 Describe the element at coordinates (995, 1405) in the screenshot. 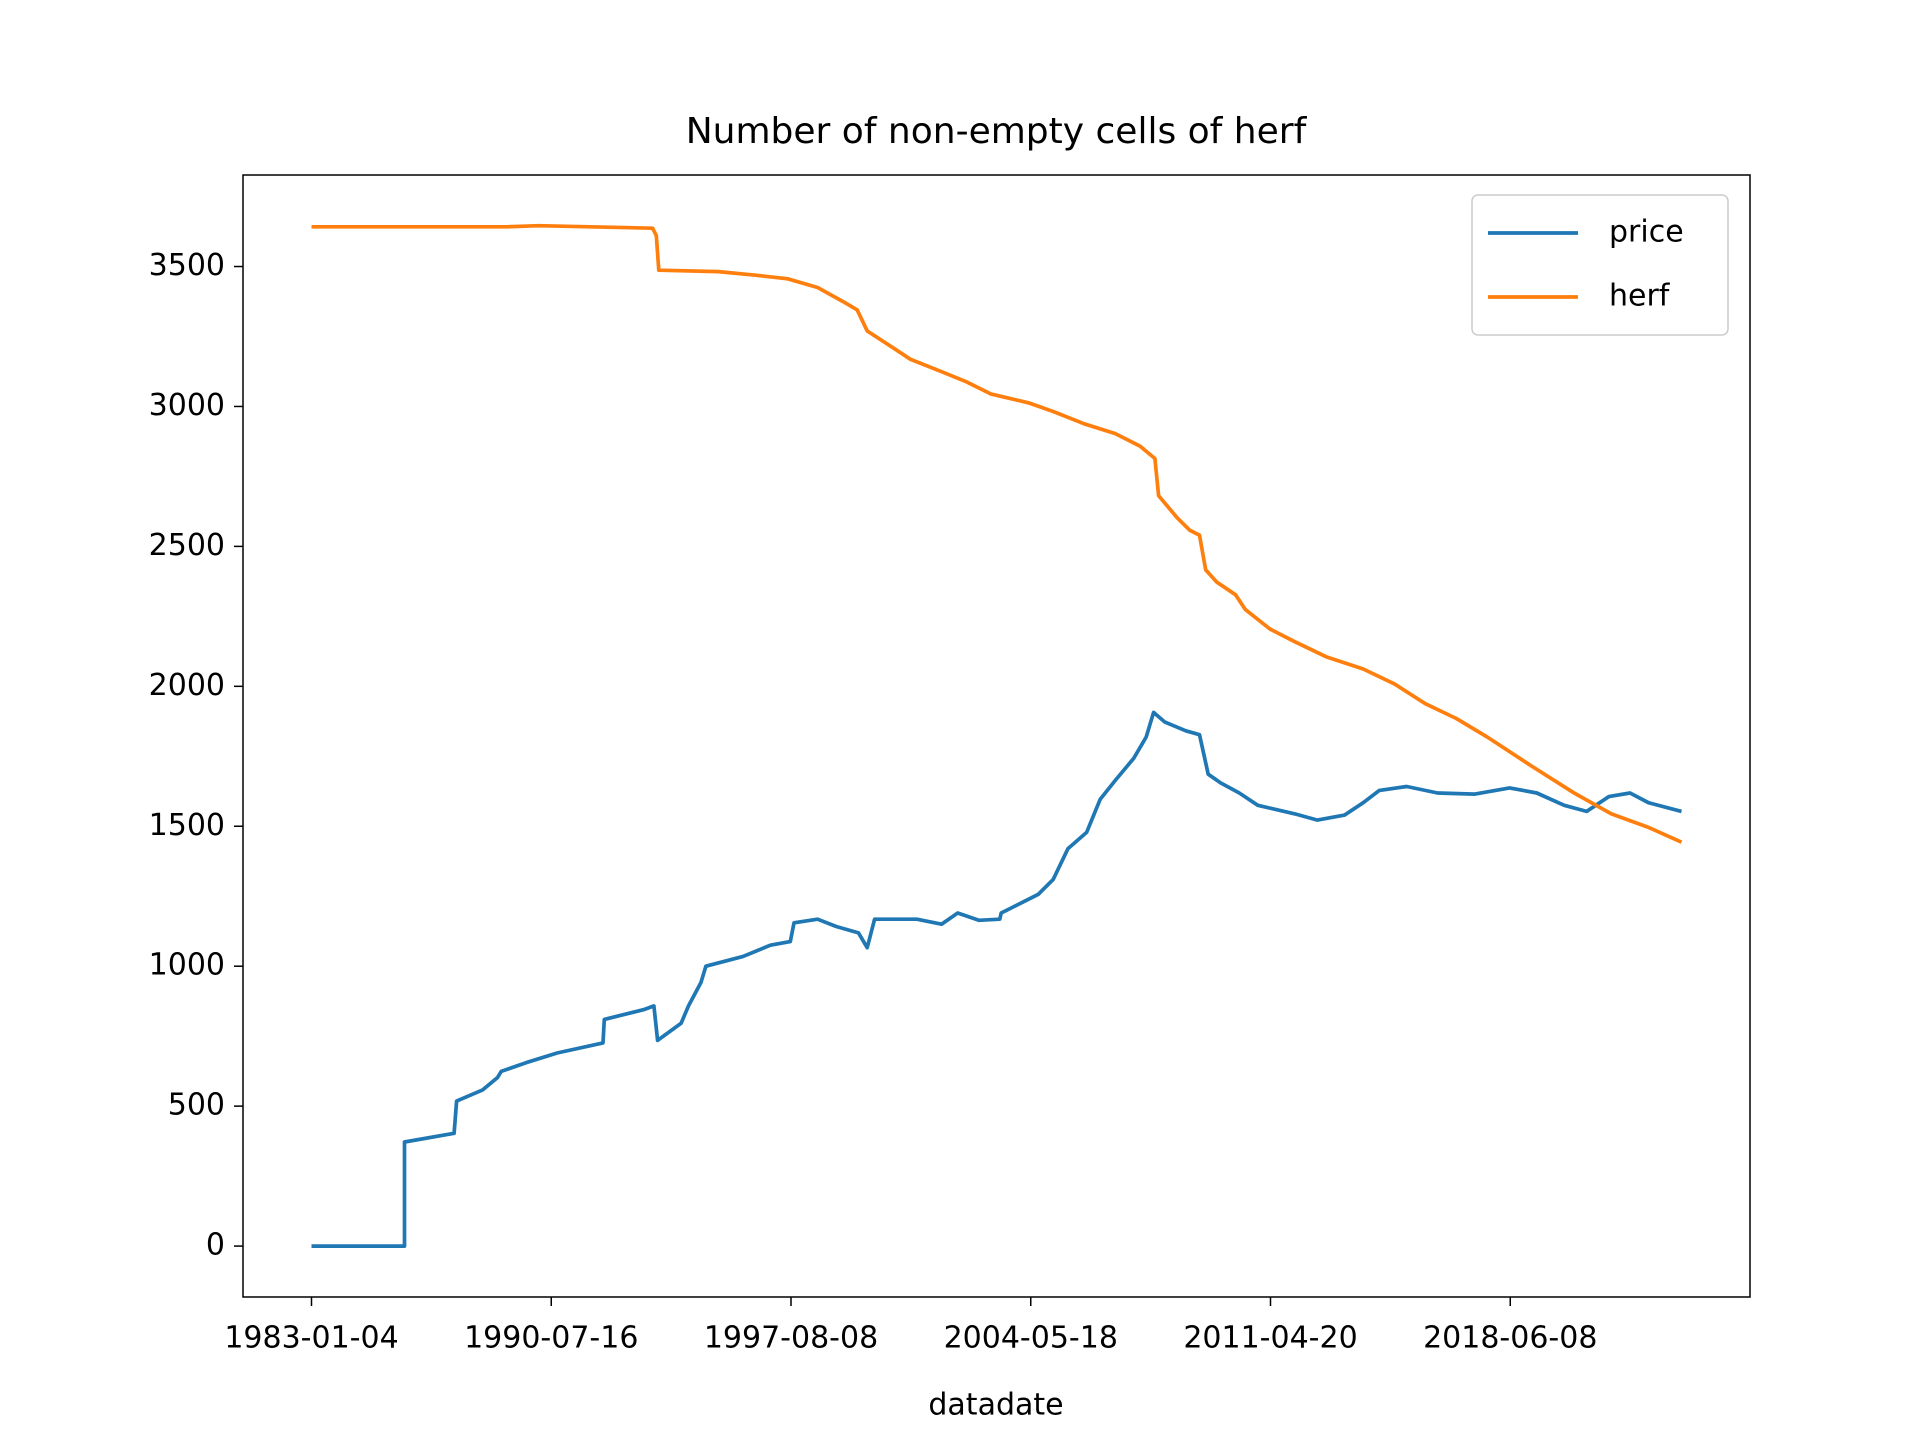

I see `x-axis-label: datadate` at that location.